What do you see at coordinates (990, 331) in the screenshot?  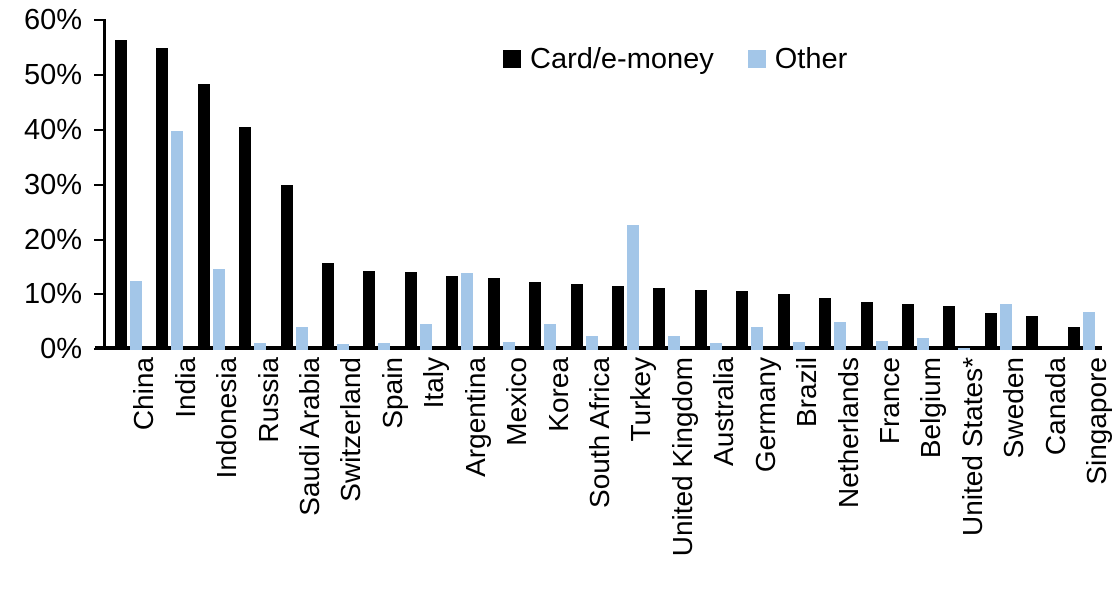 I see `bar-card-e-money-sweden` at bounding box center [990, 331].